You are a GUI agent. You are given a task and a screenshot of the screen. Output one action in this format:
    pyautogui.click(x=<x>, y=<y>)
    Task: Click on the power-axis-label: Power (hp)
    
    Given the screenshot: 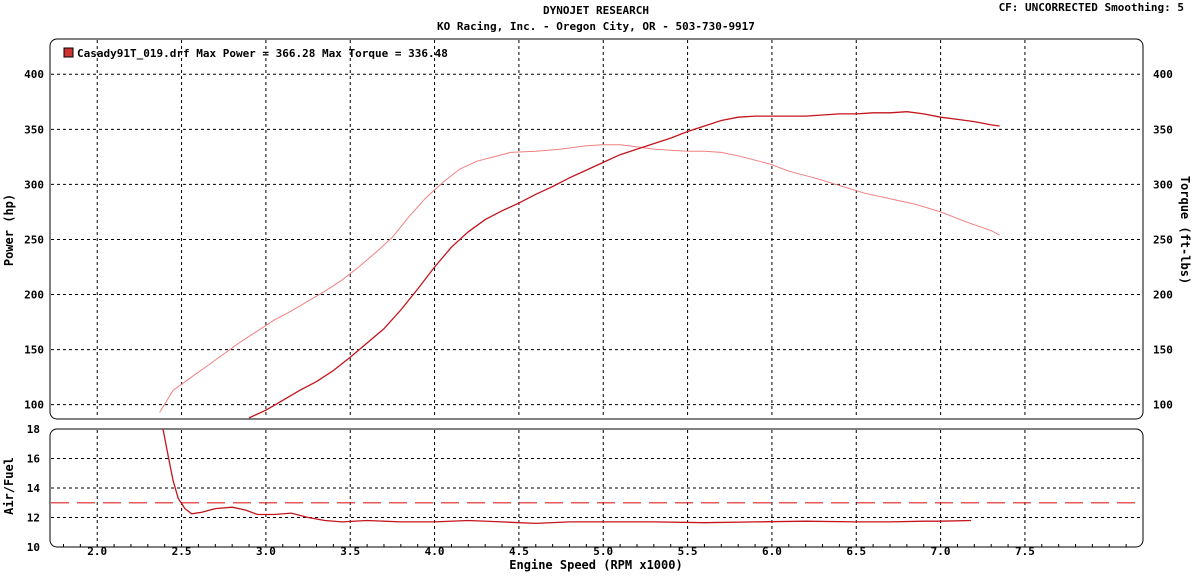 What is the action you would take?
    pyautogui.click(x=9, y=230)
    